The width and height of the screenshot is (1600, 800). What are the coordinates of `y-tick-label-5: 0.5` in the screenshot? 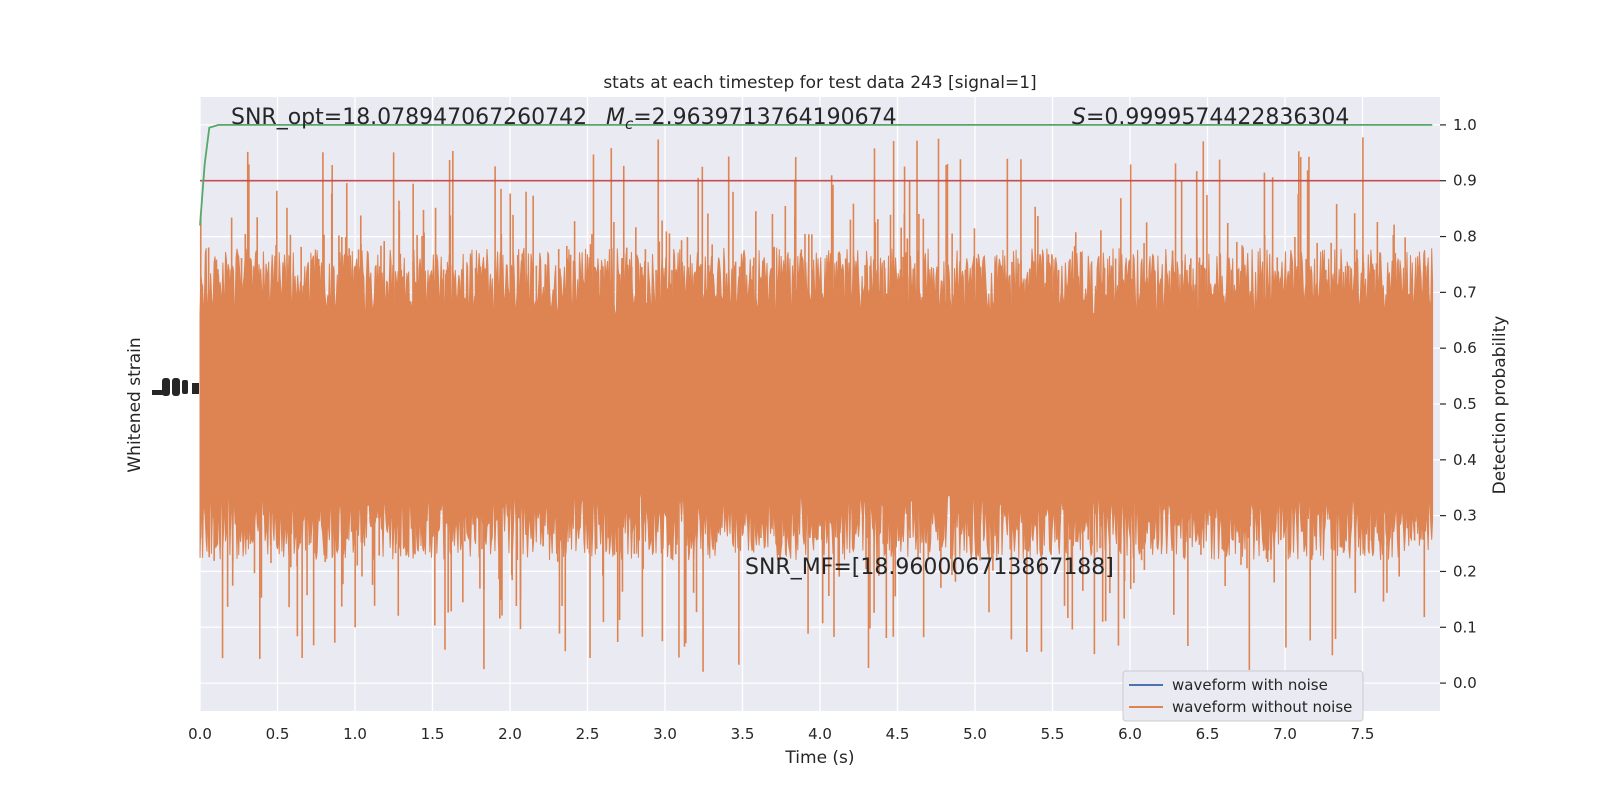 It's located at (1465, 404).